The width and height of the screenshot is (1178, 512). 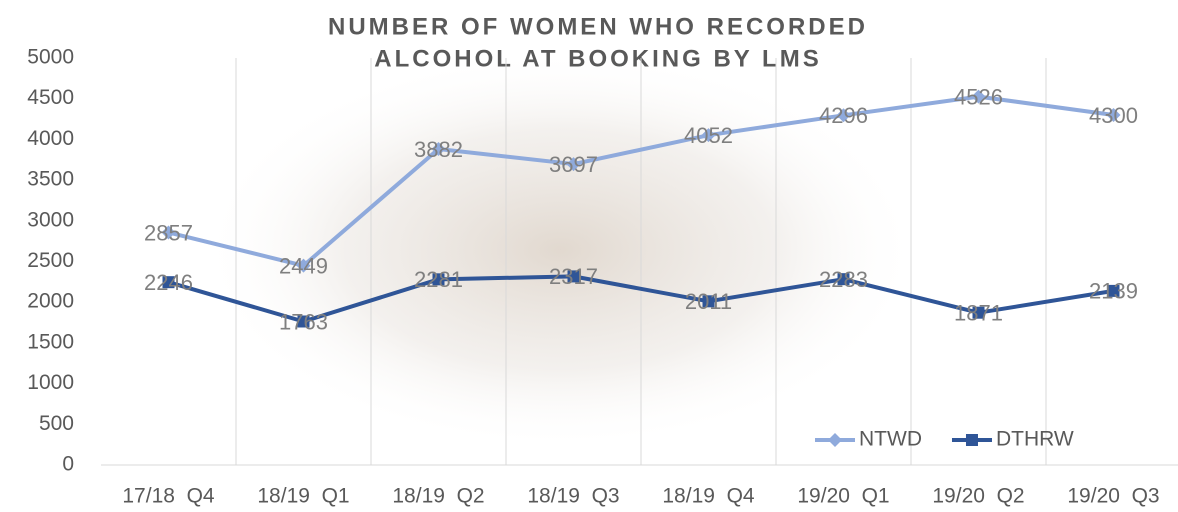 I want to click on y-tick-label: 2000, so click(x=50, y=301).